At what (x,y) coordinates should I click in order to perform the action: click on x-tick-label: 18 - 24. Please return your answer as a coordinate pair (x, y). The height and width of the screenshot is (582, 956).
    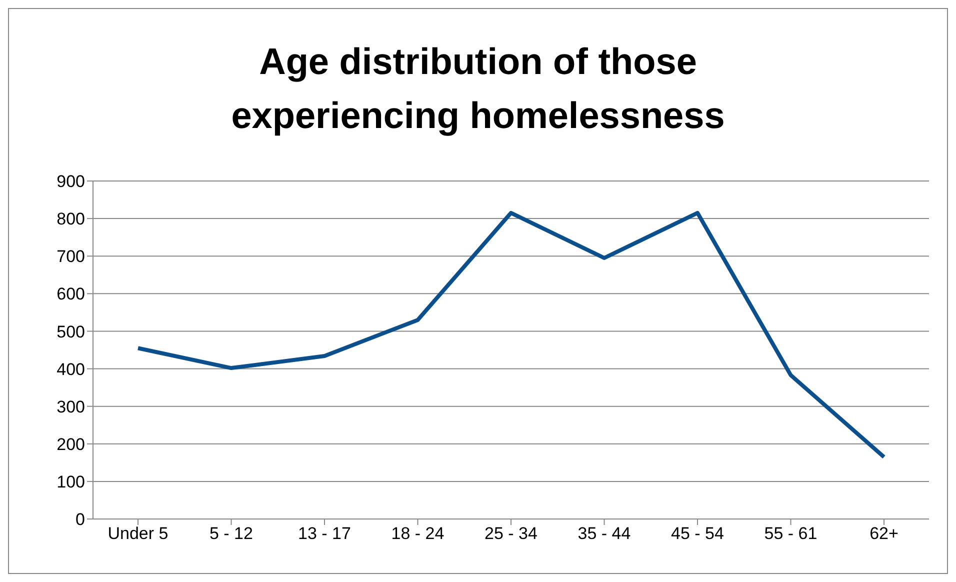
    Looking at the image, I should click on (417, 534).